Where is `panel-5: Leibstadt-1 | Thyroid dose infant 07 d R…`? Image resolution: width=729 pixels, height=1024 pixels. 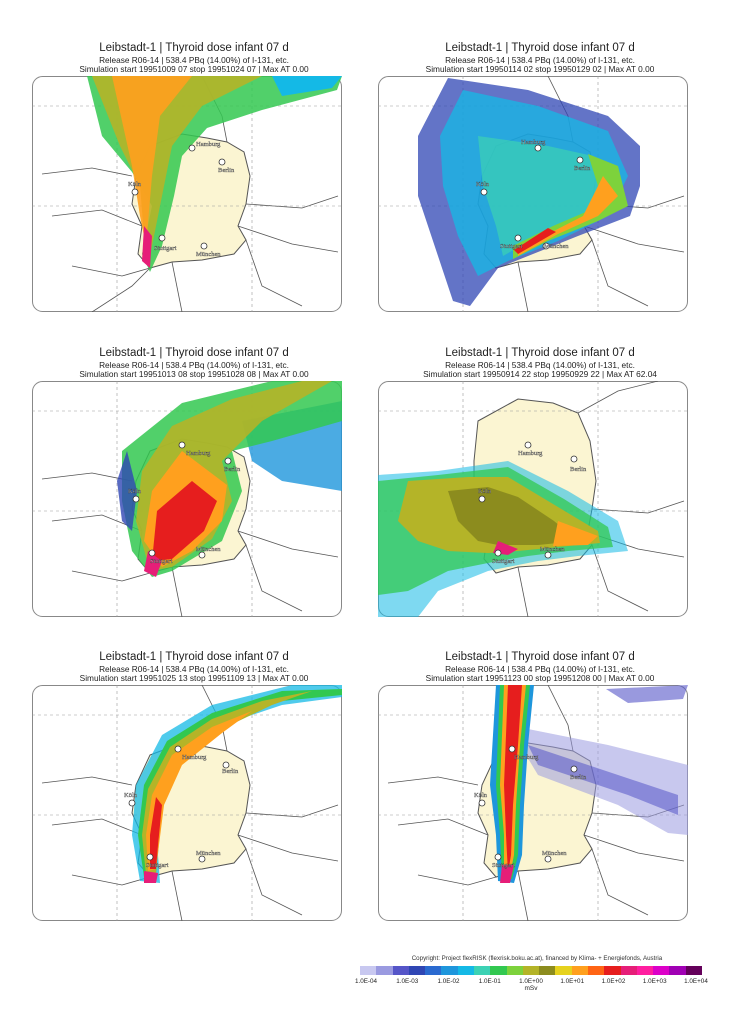
panel-5: Leibstadt-1 | Thyroid dose infant 07 d R… is located at coordinates (194, 801).